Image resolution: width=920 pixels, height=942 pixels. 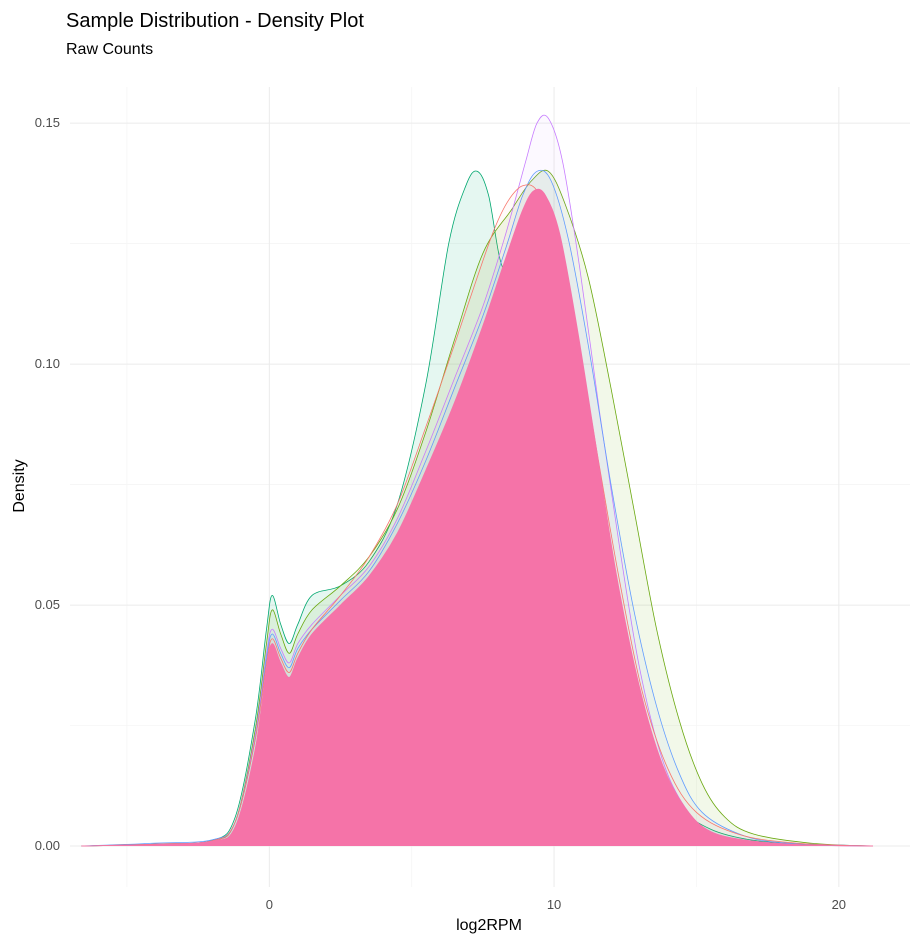 What do you see at coordinates (269, 904) in the screenshot?
I see `x-tick-label: 0` at bounding box center [269, 904].